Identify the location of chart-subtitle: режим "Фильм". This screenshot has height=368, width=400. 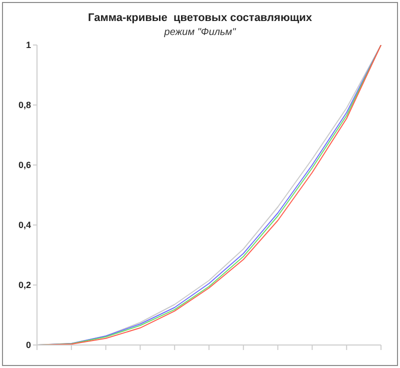
(200, 32).